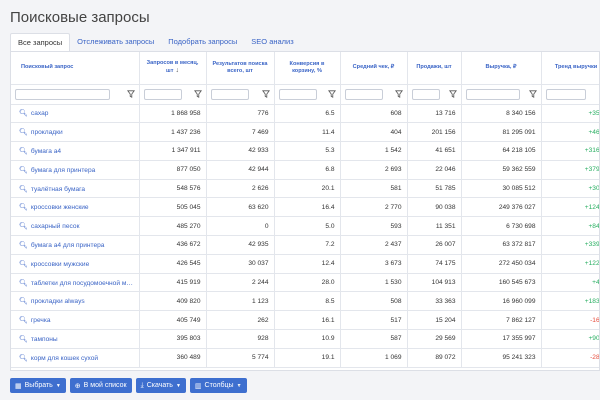 Image resolution: width=600 pixels, height=400 pixels. I want to click on query-cell: 🔍︎ корм для кошек сухой, so click(75, 358).